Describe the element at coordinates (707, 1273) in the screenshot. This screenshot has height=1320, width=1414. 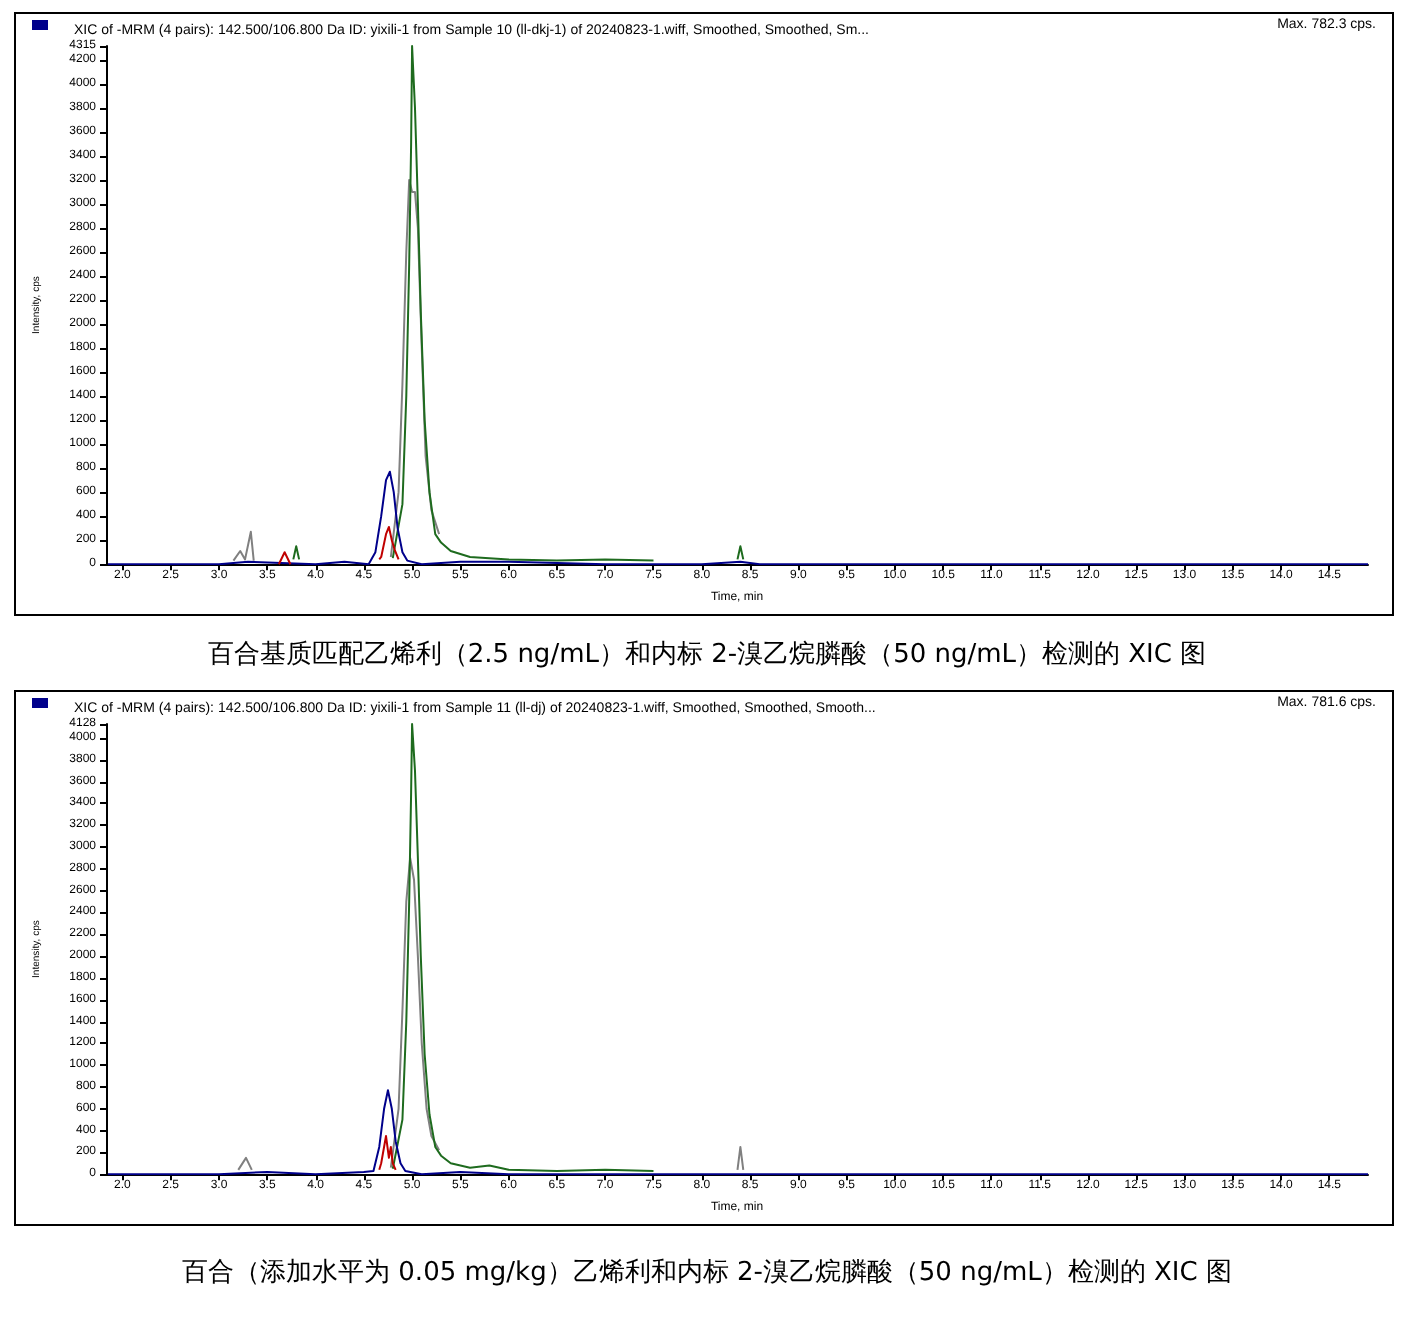
I see `text: 百合（添加水平为 0.05 mg/kg）乙烯利和内标 2-溴乙烷膦酸（50 ng/mL）检测的 XIC 图` at that location.